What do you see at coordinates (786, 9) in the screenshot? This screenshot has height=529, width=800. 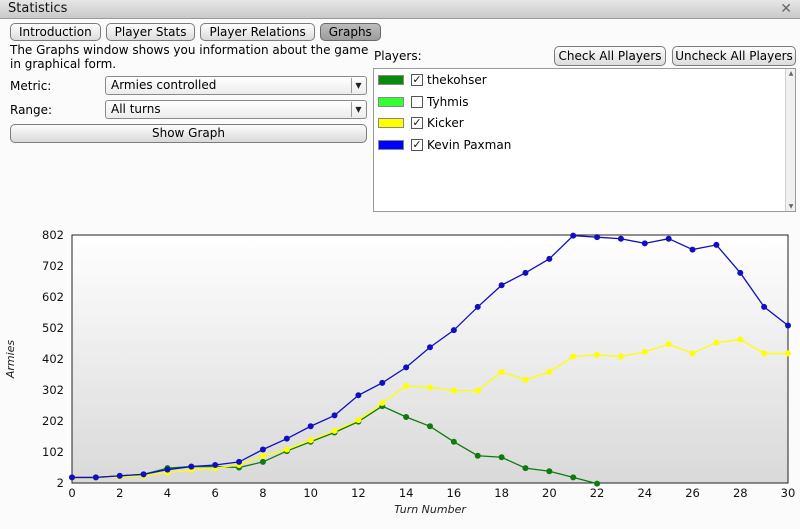 I see `close-icon: ✕` at bounding box center [786, 9].